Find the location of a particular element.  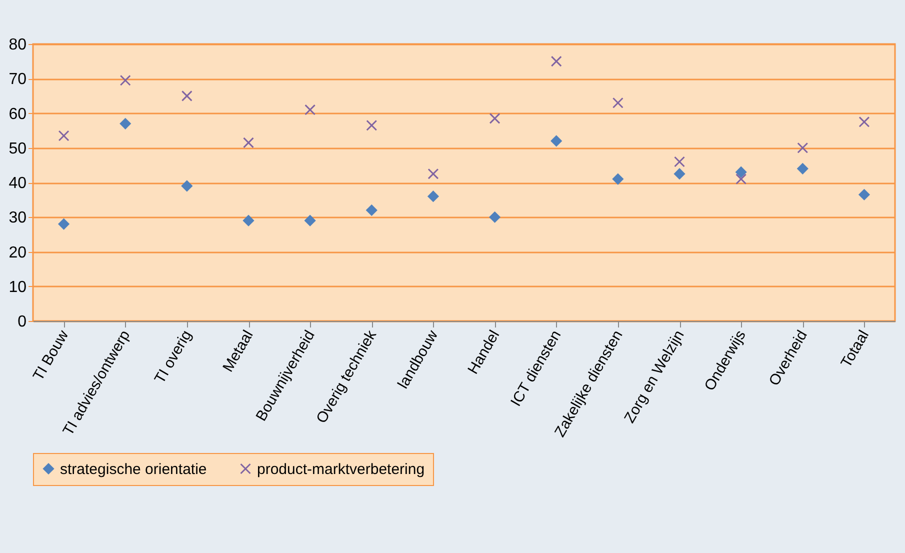

legend-label: product-marktverbetering is located at coordinates (341, 469).